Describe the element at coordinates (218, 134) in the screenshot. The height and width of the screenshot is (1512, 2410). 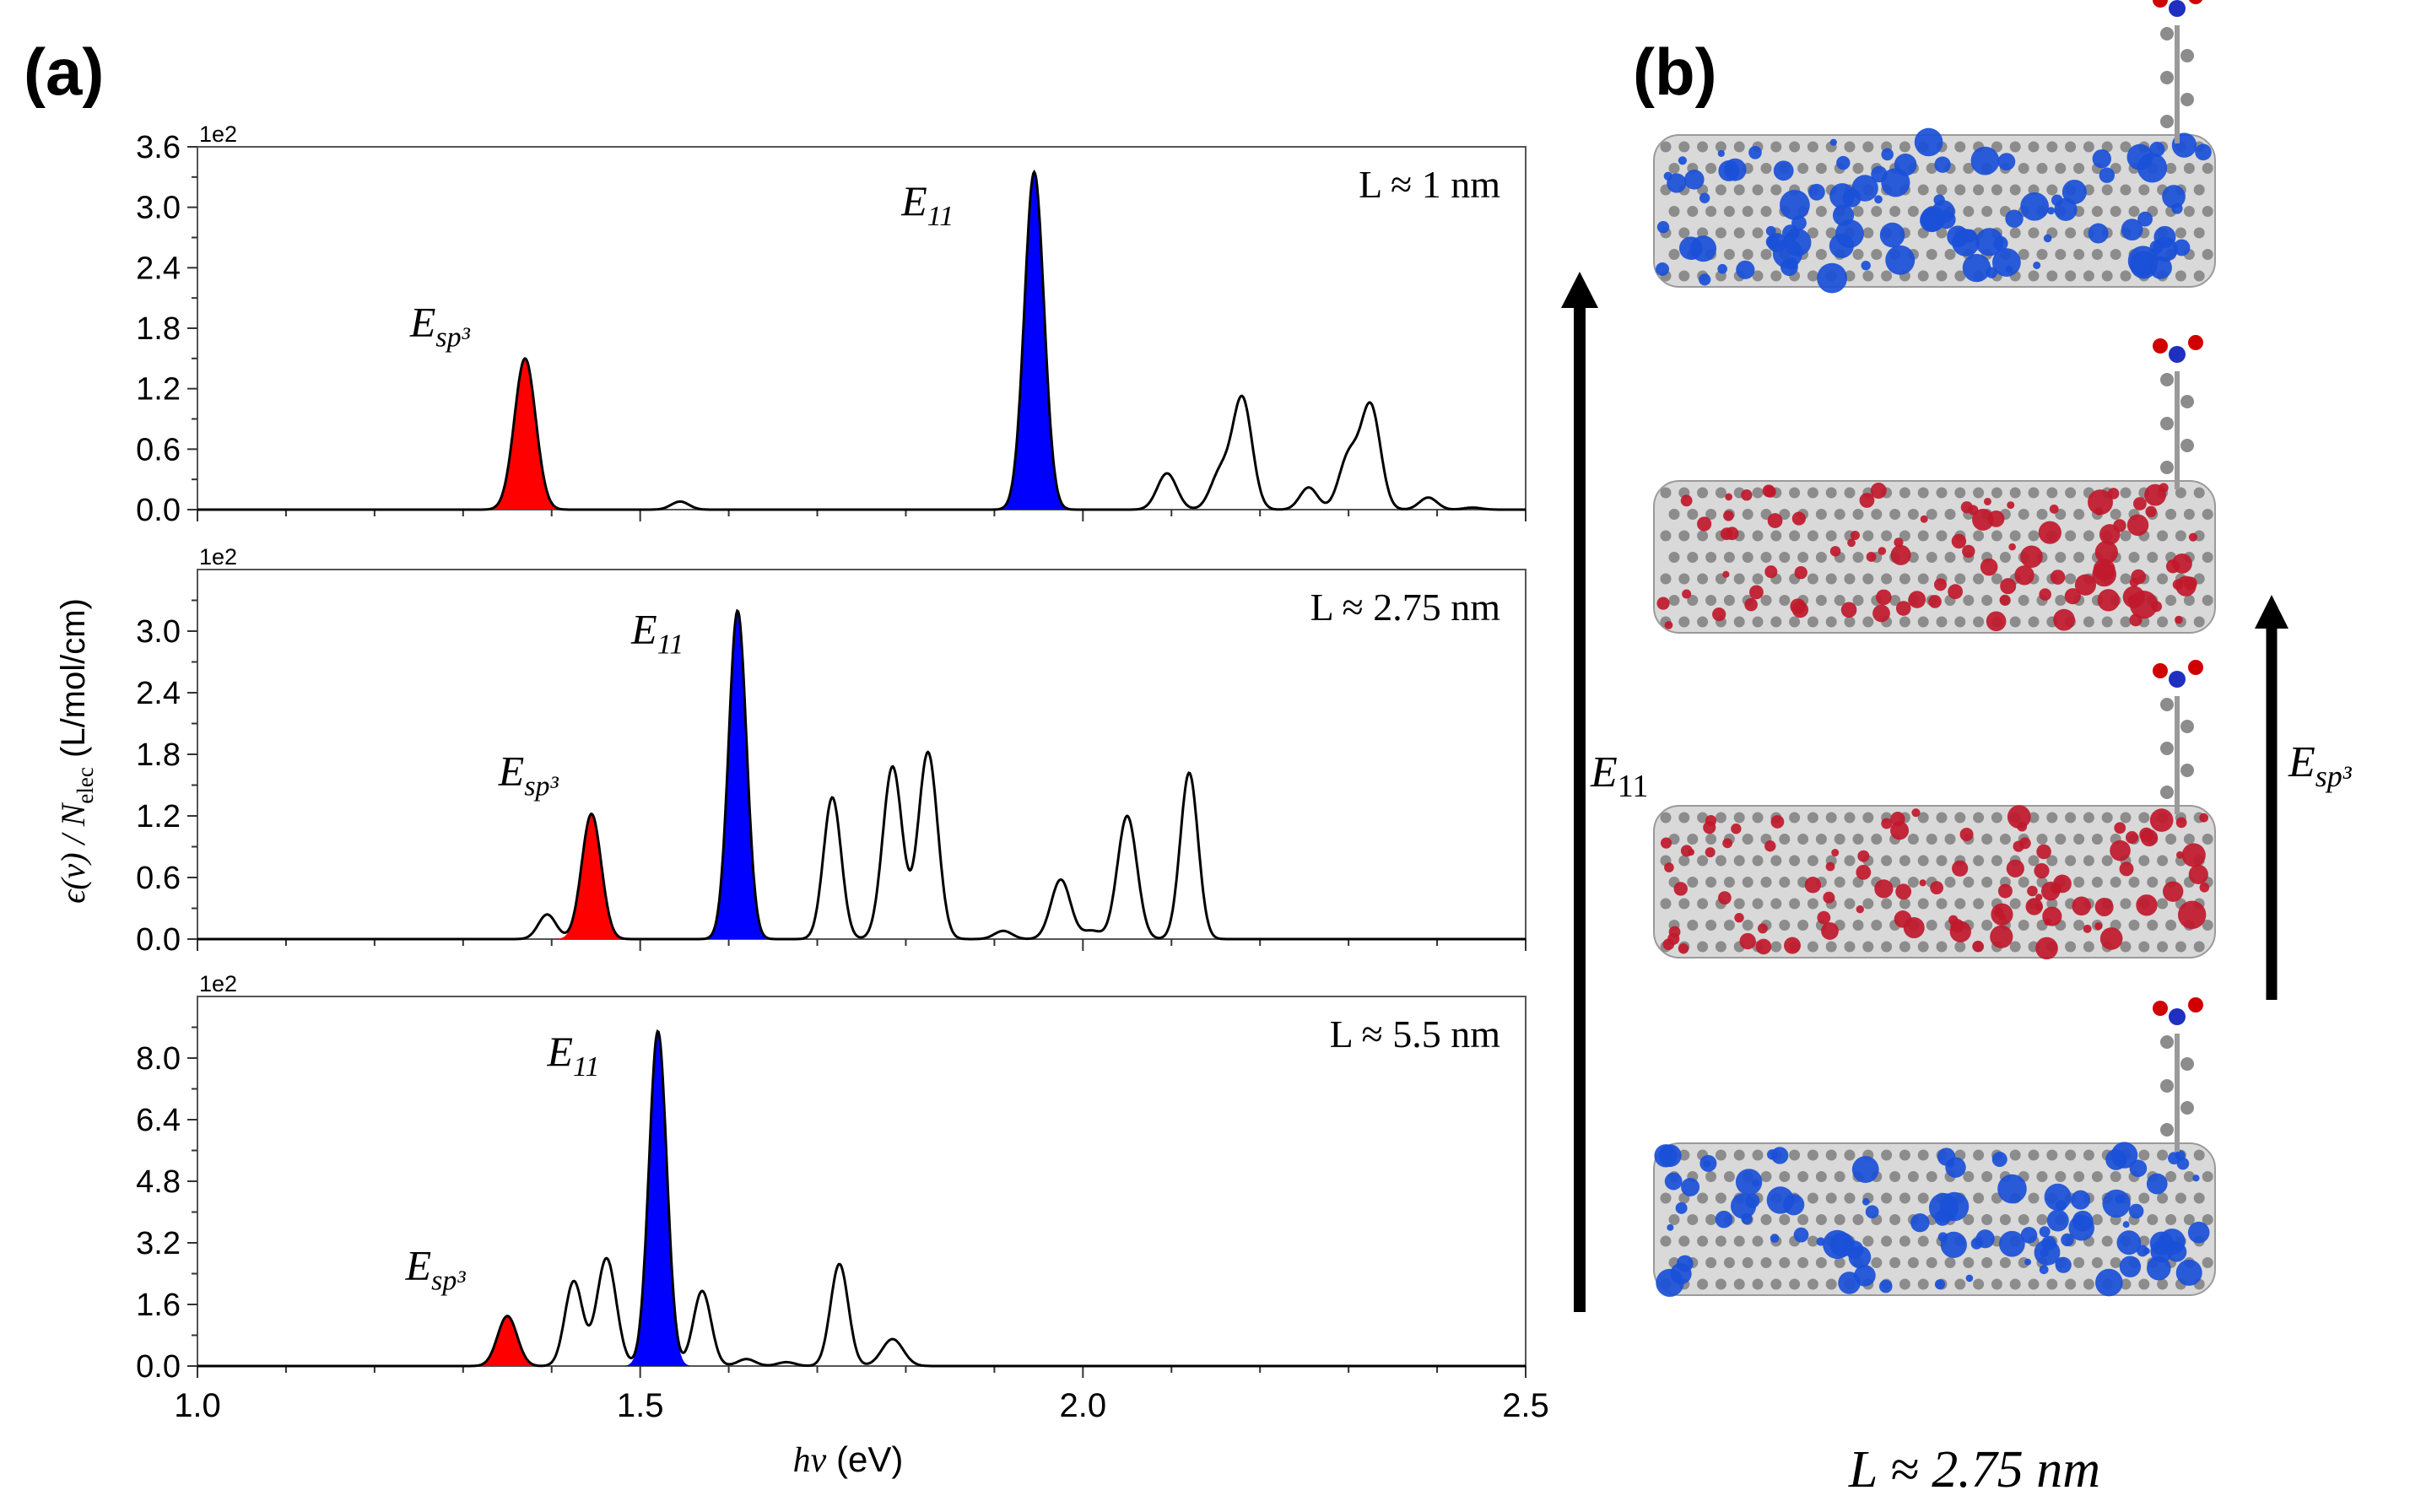
I see `exponent-label: 1e2` at that location.